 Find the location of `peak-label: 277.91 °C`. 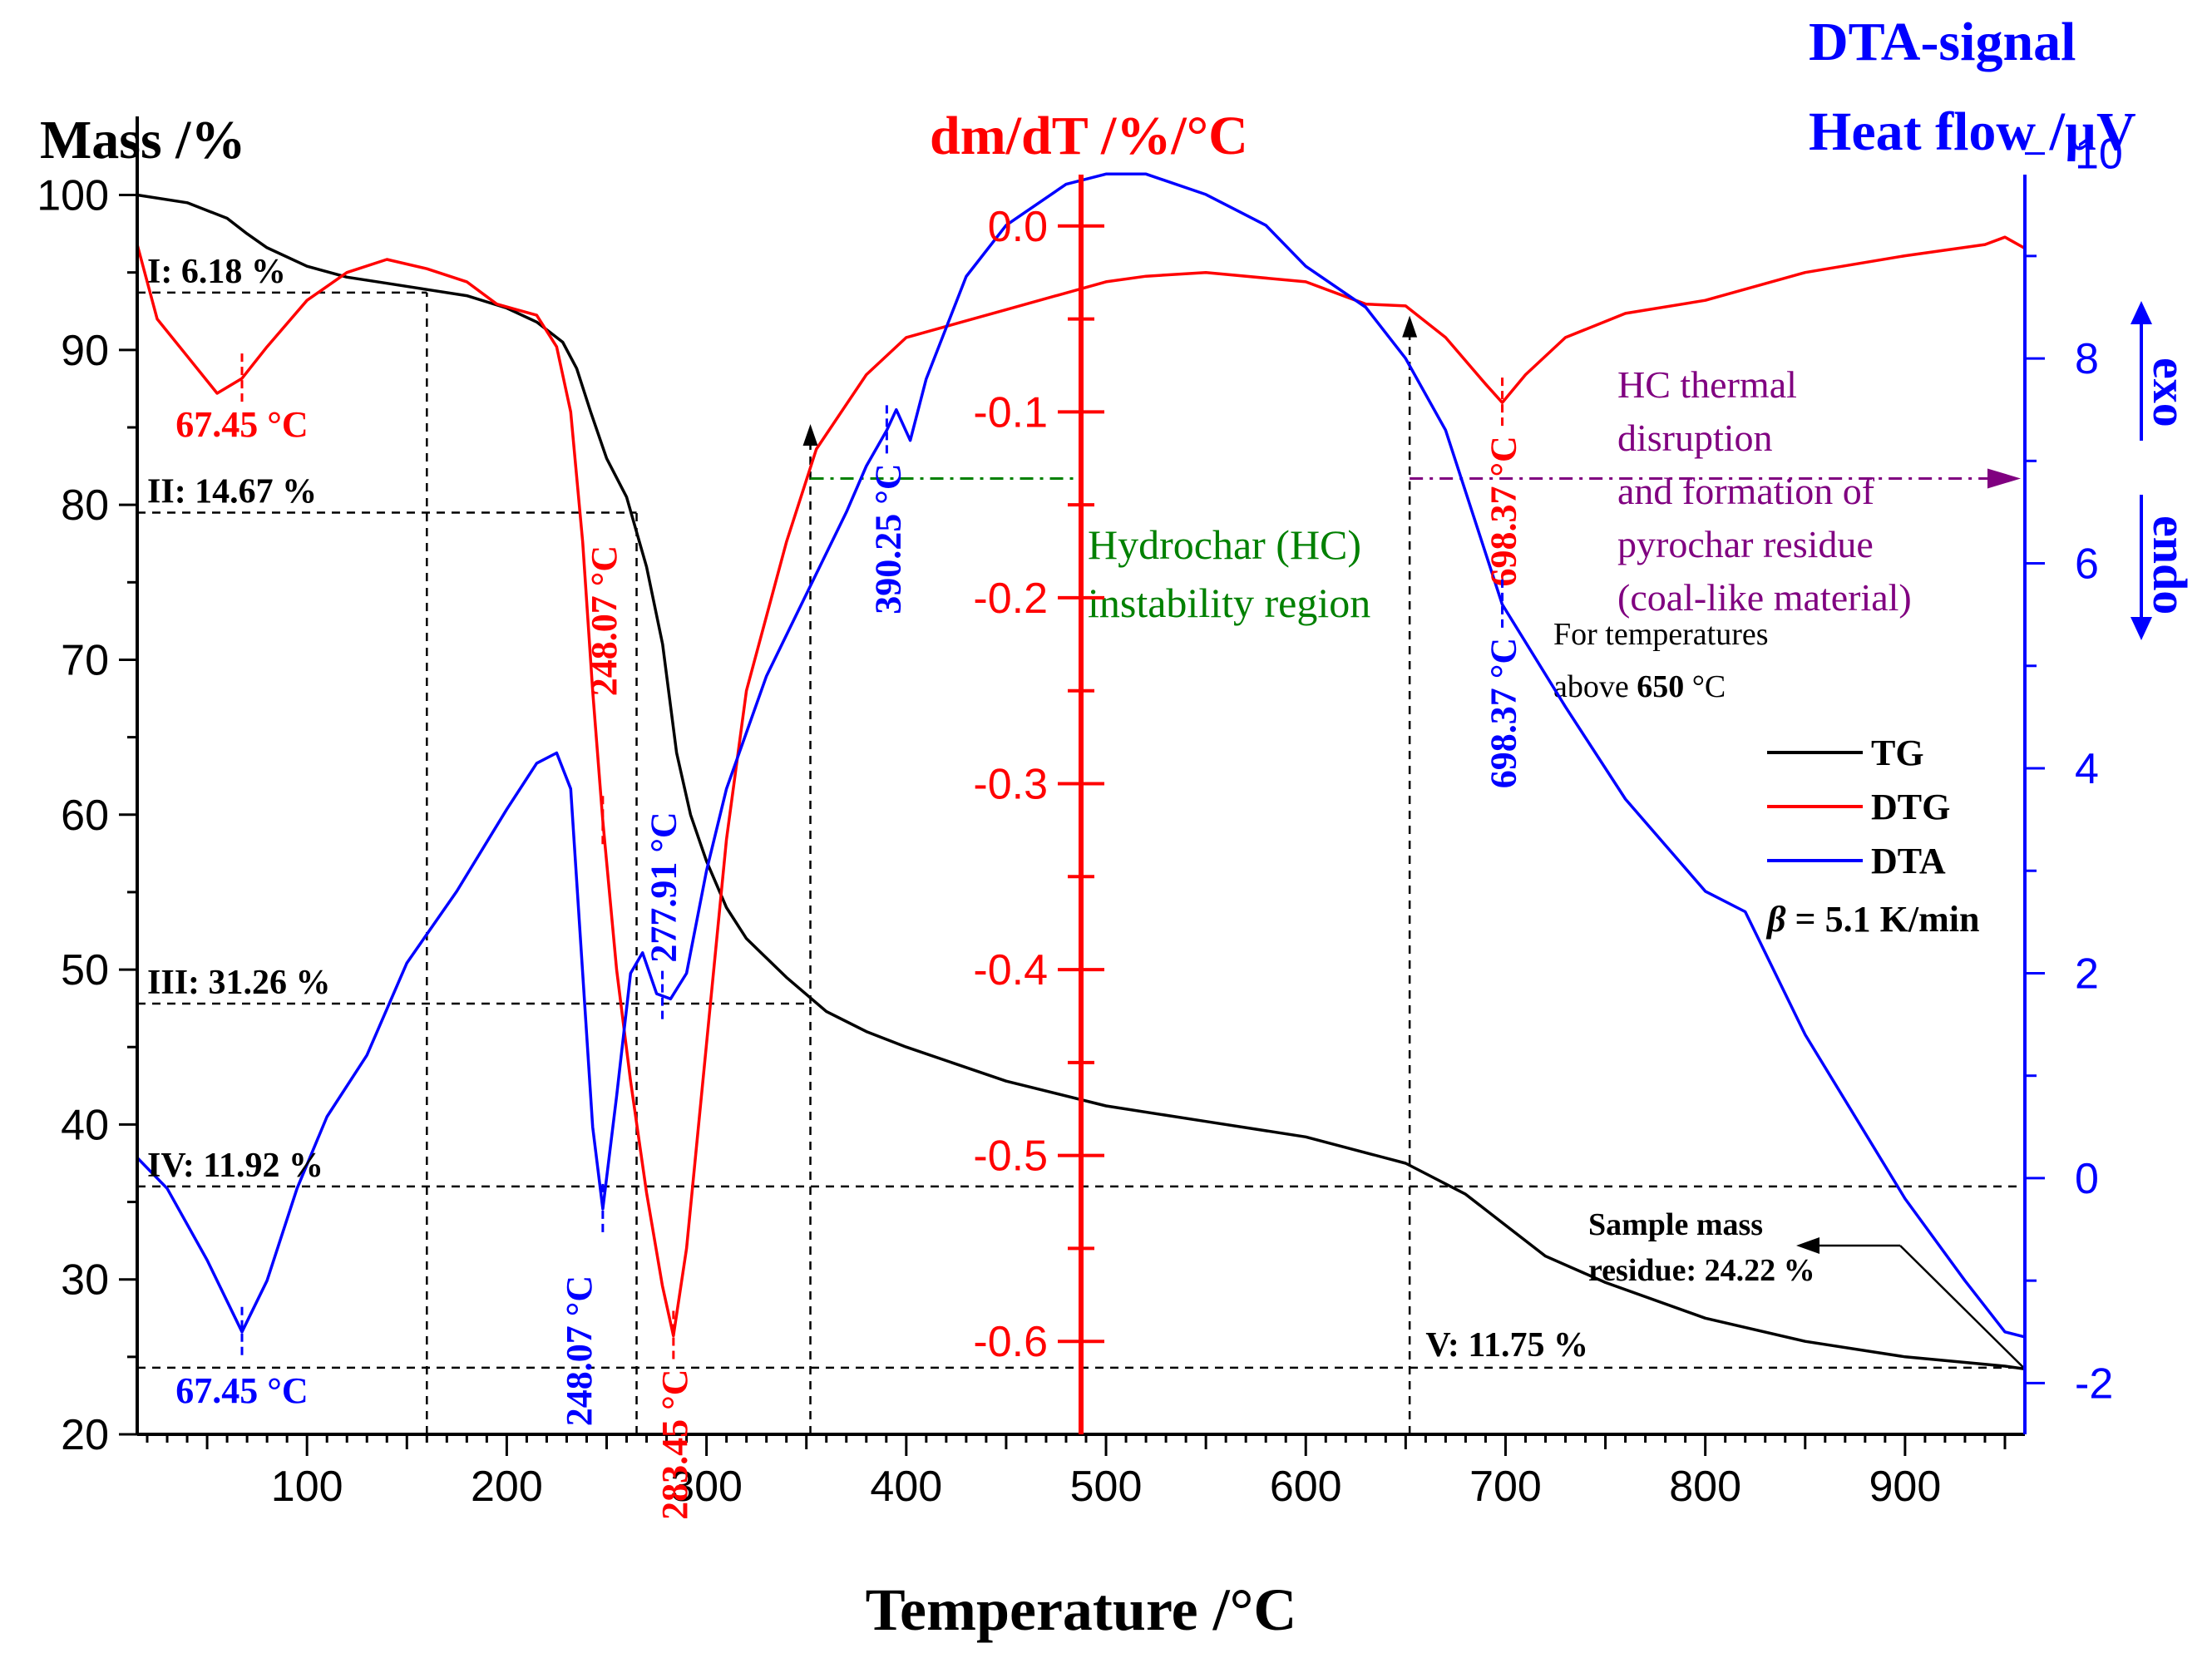

peak-label: 277.91 °C is located at coordinates (664, 887).